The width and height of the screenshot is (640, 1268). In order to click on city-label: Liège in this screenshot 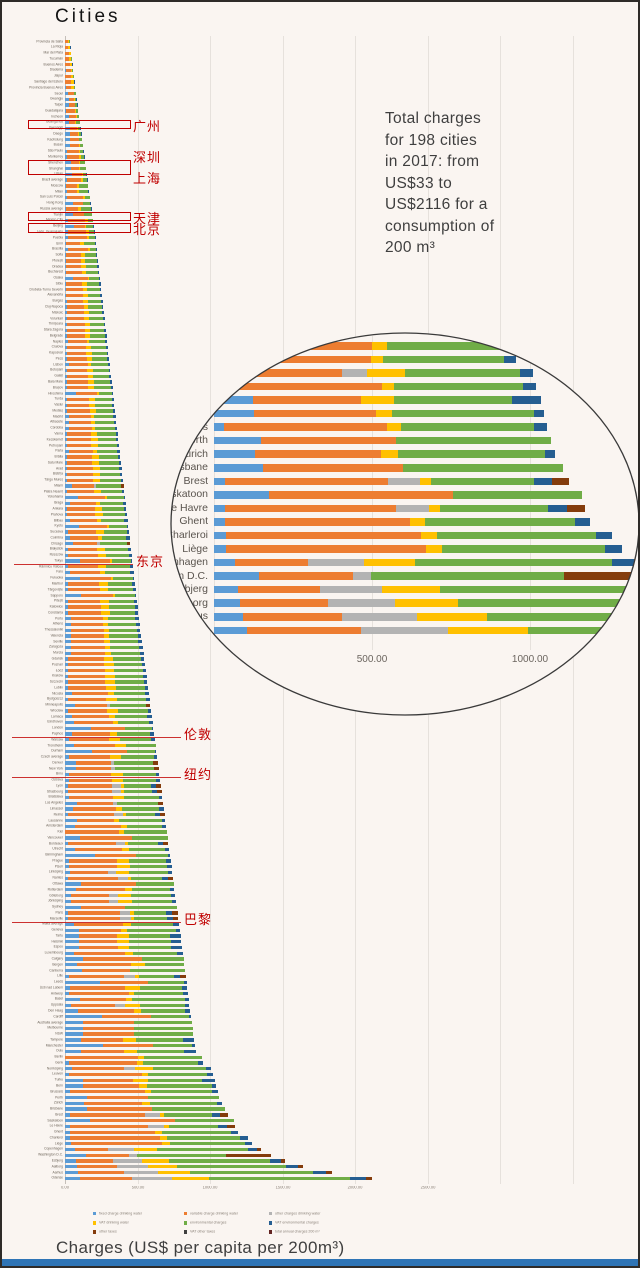, I will do `click(58, 1144)`.